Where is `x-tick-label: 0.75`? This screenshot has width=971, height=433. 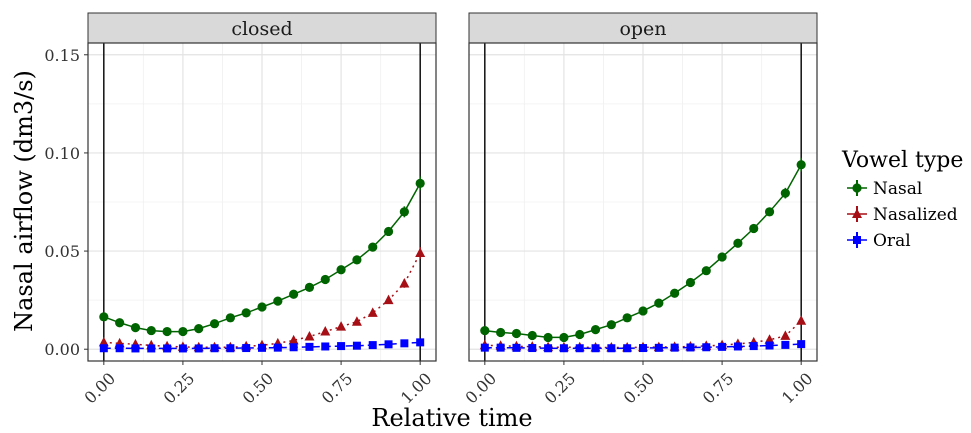 x-tick-label: 0.75 is located at coordinates (337, 388).